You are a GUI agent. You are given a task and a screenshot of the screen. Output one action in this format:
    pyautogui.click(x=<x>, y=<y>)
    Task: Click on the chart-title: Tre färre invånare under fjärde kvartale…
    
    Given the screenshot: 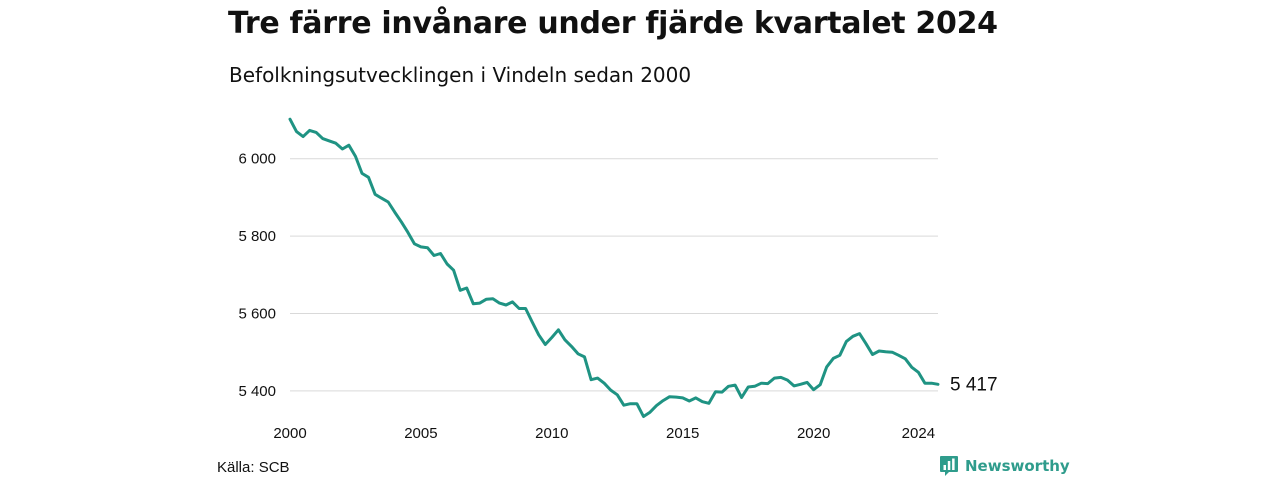 What is the action you would take?
    pyautogui.click(x=613, y=23)
    